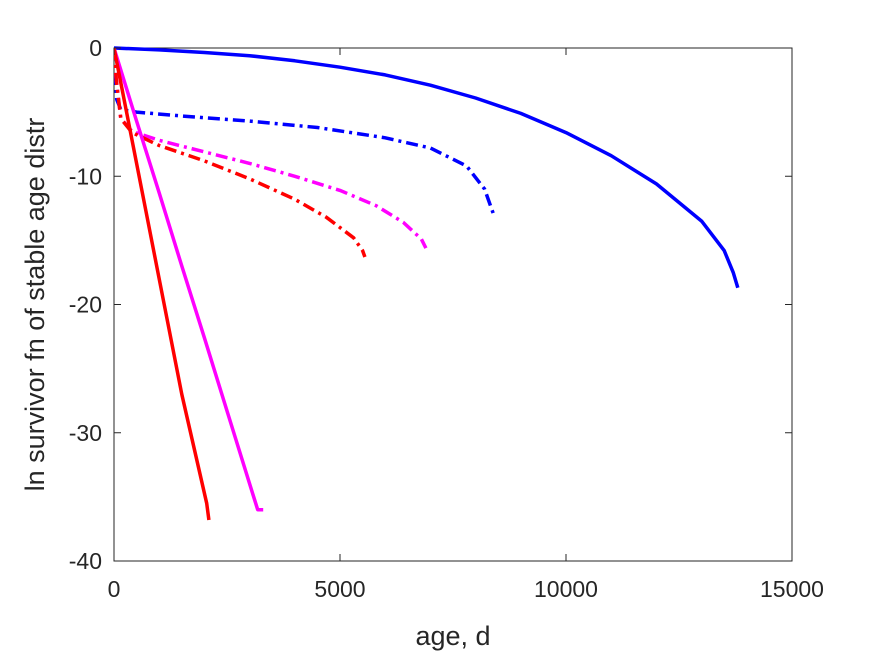  What do you see at coordinates (566, 589) in the screenshot?
I see `x-tick-label: 10000` at bounding box center [566, 589].